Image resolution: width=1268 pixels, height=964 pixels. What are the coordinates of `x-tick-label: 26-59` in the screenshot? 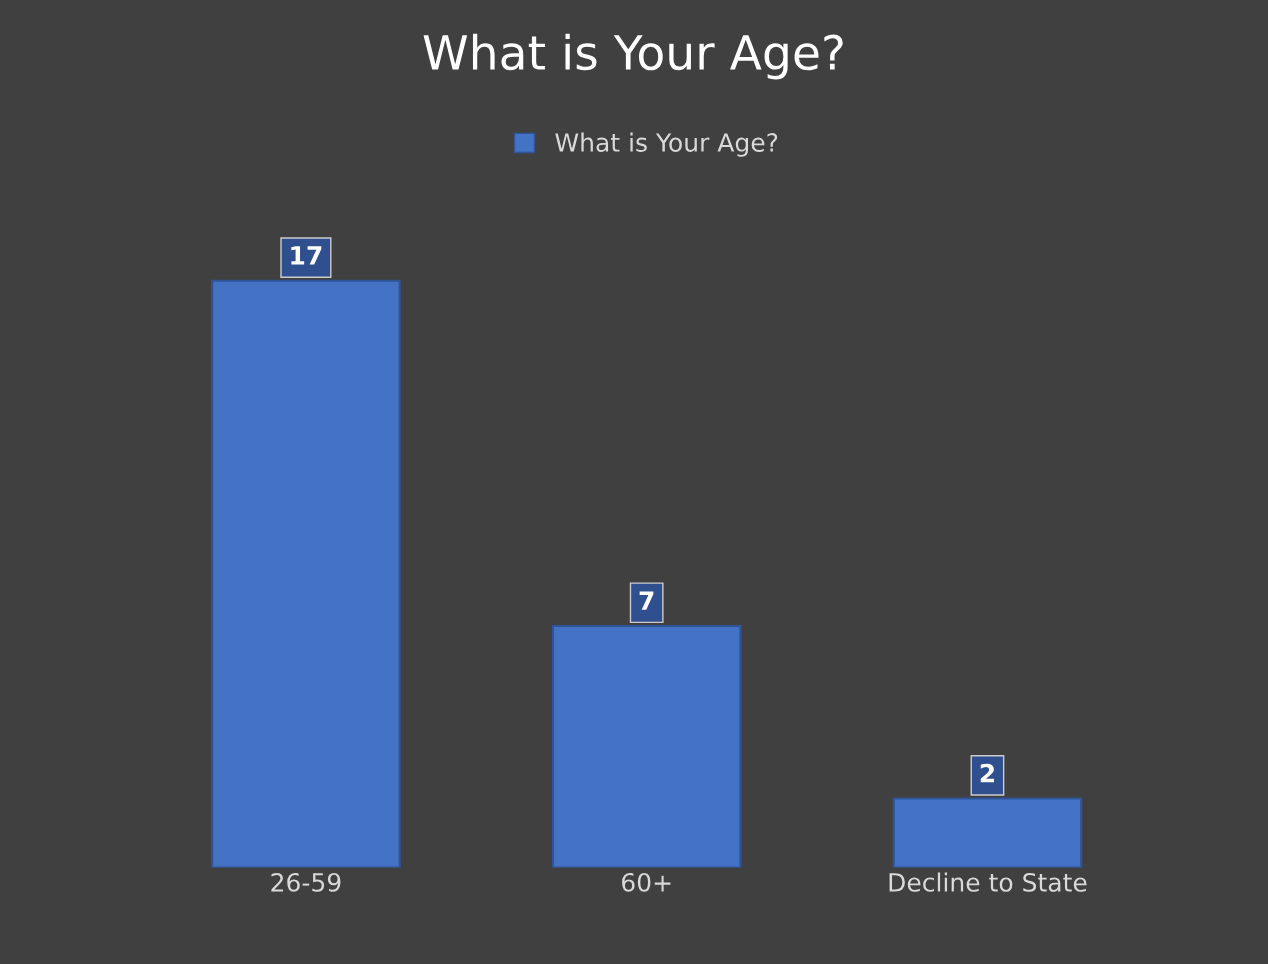 It's located at (306, 882).